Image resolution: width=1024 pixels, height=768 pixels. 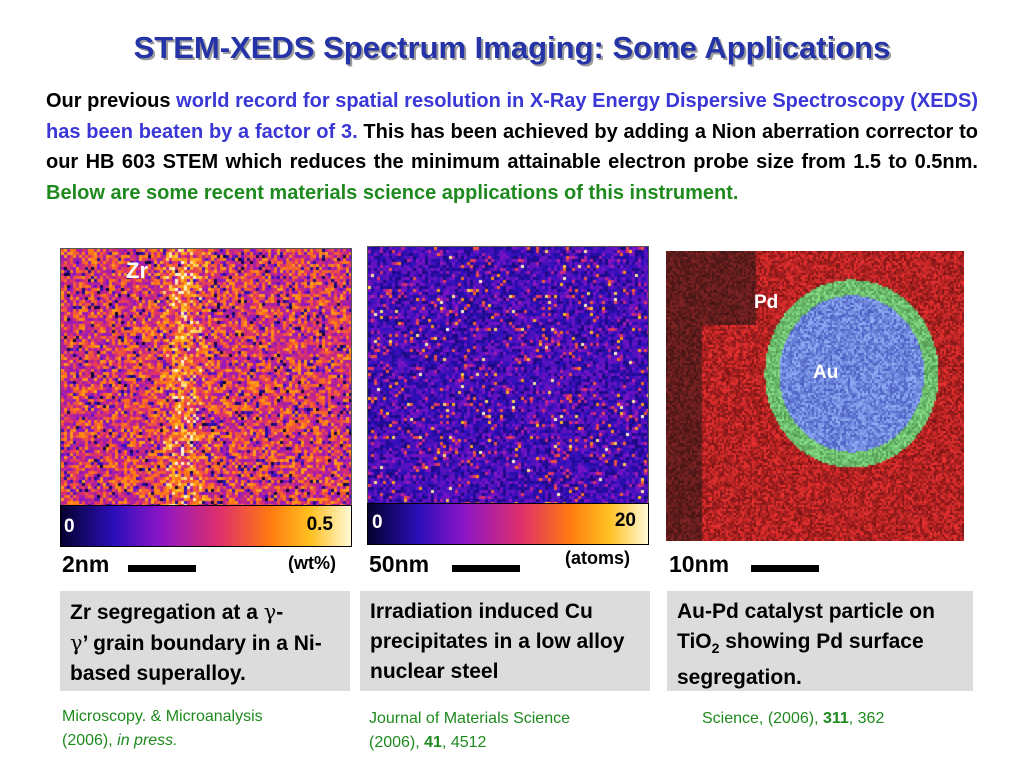 I want to click on gamma-prime-symbol: γ, so click(x=76, y=643).